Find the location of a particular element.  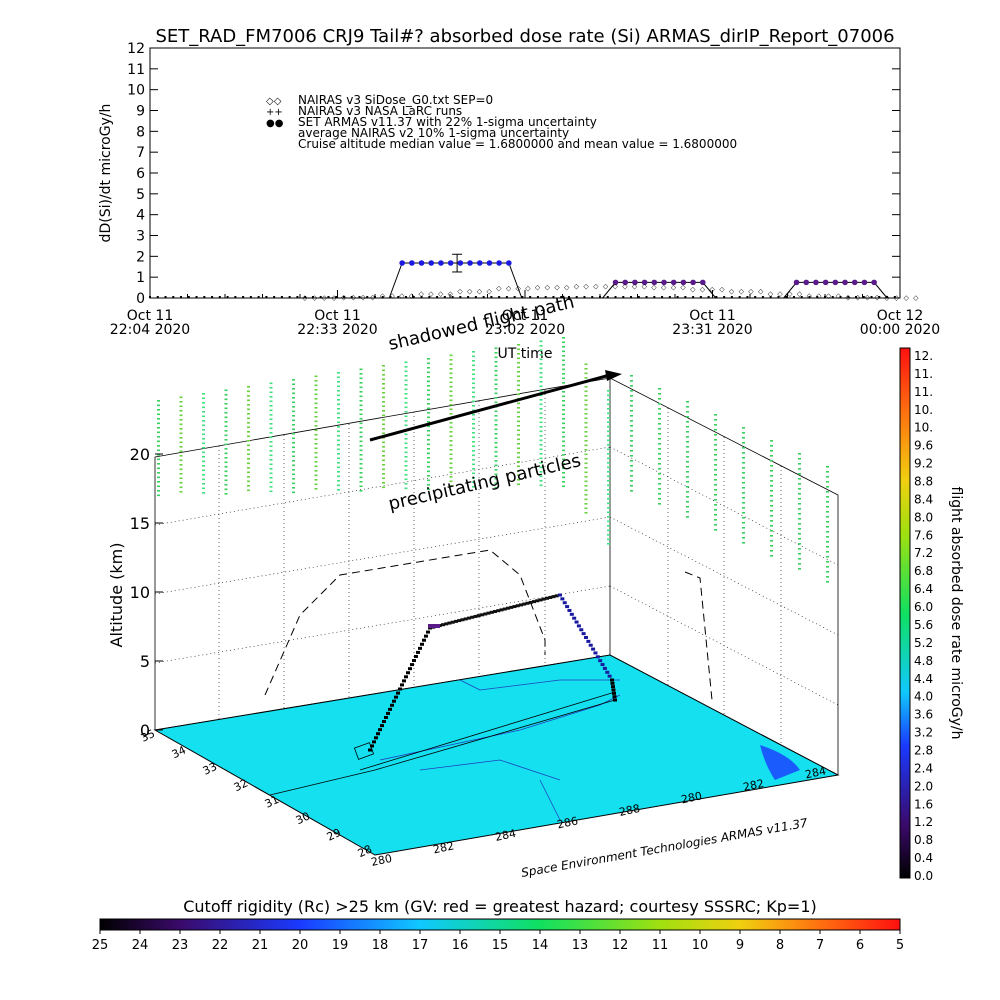

altitude-axis-label: Altitude (km) is located at coordinates (116, 595).